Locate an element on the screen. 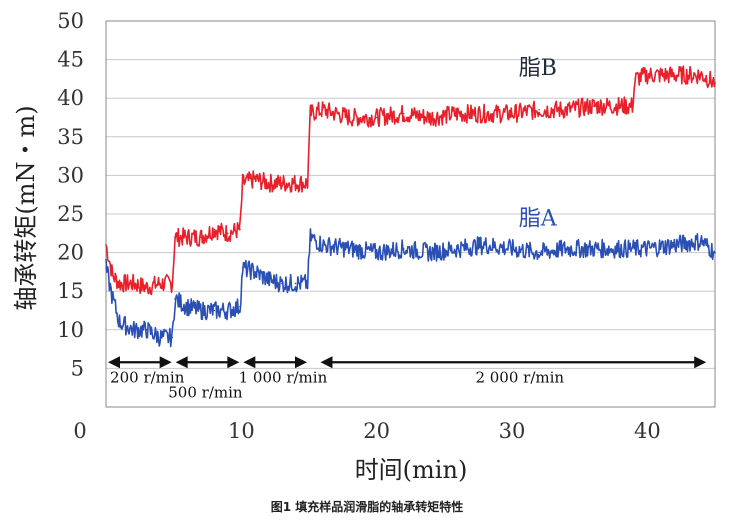 The height and width of the screenshot is (530, 734). y-tick-label: 40 is located at coordinates (70, 98).